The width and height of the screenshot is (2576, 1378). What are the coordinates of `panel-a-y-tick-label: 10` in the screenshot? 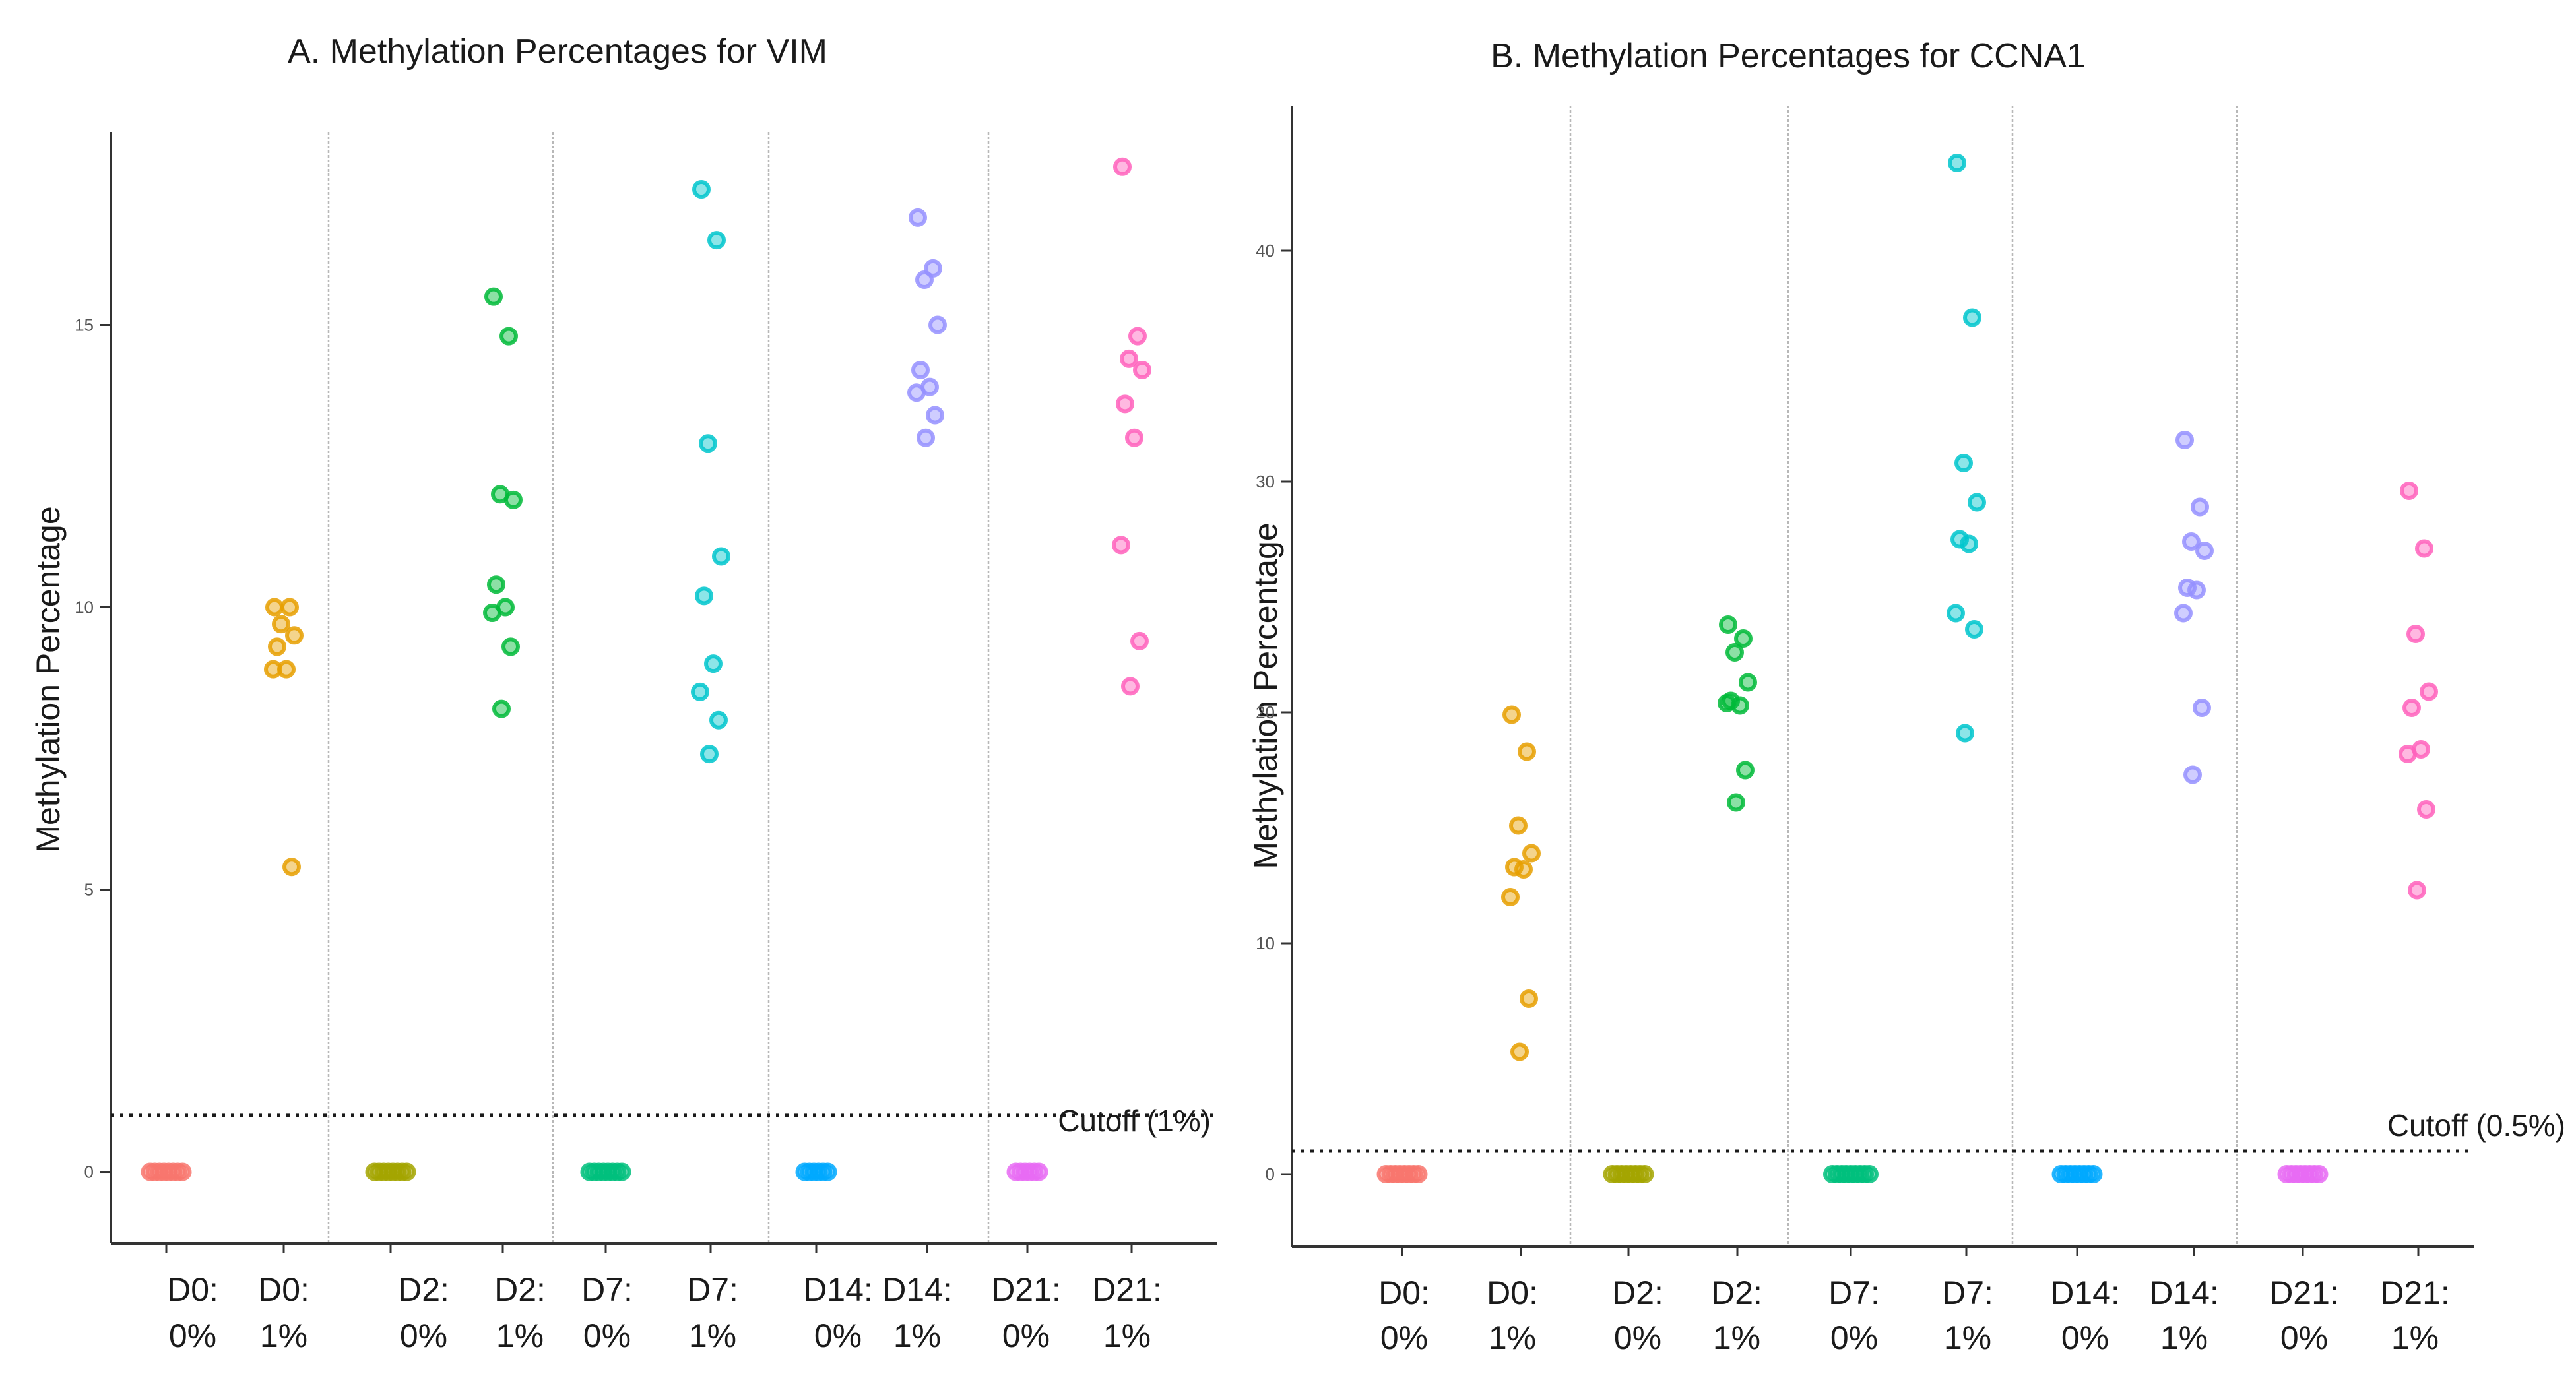 It's located at (84, 607).